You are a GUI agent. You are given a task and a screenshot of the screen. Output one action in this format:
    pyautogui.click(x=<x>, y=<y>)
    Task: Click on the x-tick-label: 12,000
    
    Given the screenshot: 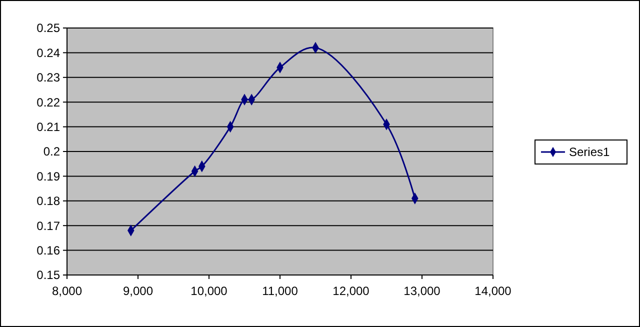 What is the action you would take?
    pyautogui.click(x=351, y=291)
    